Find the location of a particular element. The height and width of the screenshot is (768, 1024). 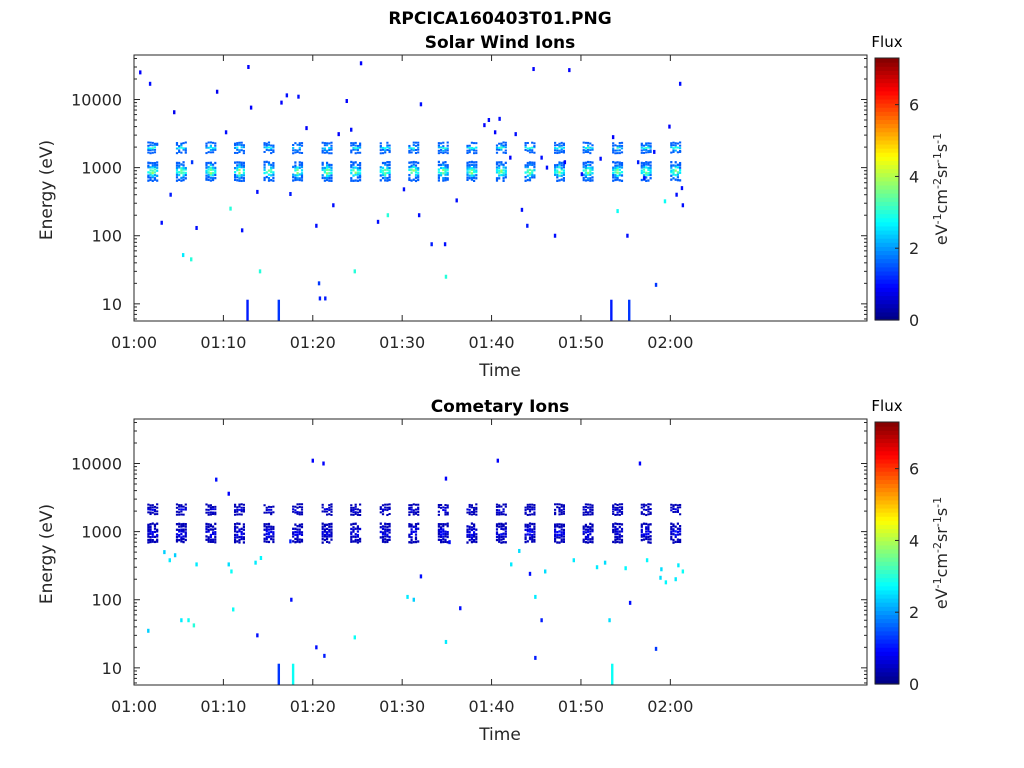

colorbar-tick-label: 0 is located at coordinates (914, 320).